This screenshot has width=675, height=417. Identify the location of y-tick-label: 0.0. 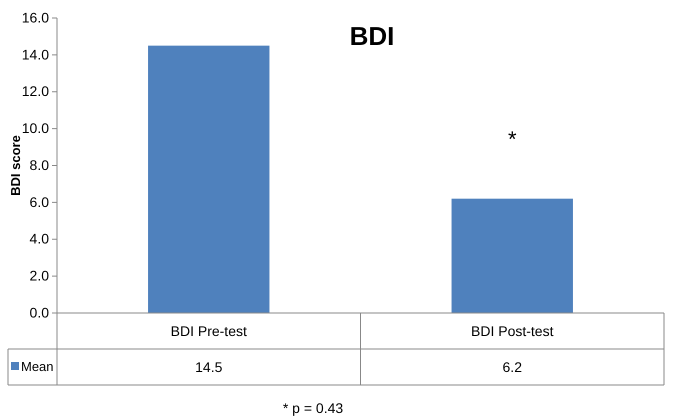
(40, 312).